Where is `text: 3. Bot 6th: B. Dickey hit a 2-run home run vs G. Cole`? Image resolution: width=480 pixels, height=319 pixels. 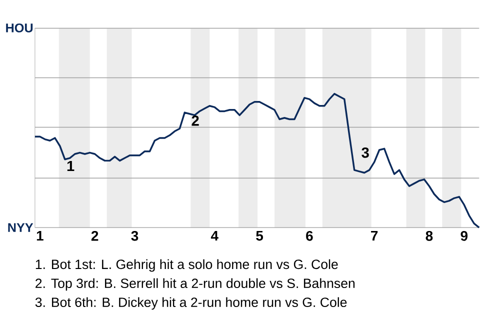 text: 3. Bot 6th: B. Dickey hit a 2-run home run vs G. Cole is located at coordinates (191, 303).